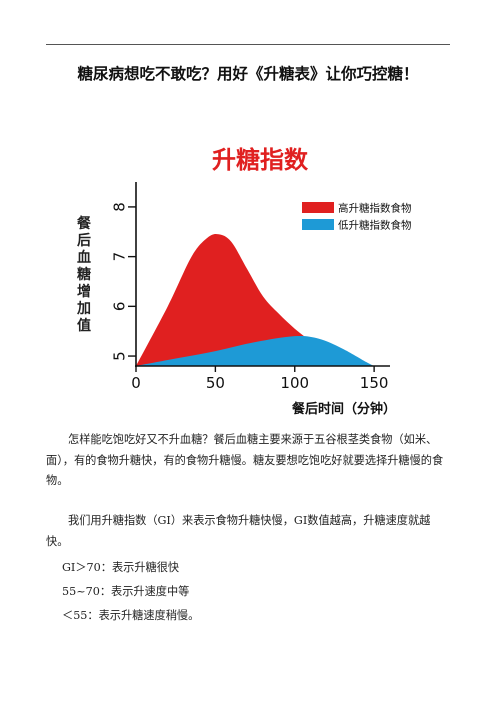 The width and height of the screenshot is (496, 702). What do you see at coordinates (120, 307) in the screenshot?
I see `y-tick-label: 6` at bounding box center [120, 307].